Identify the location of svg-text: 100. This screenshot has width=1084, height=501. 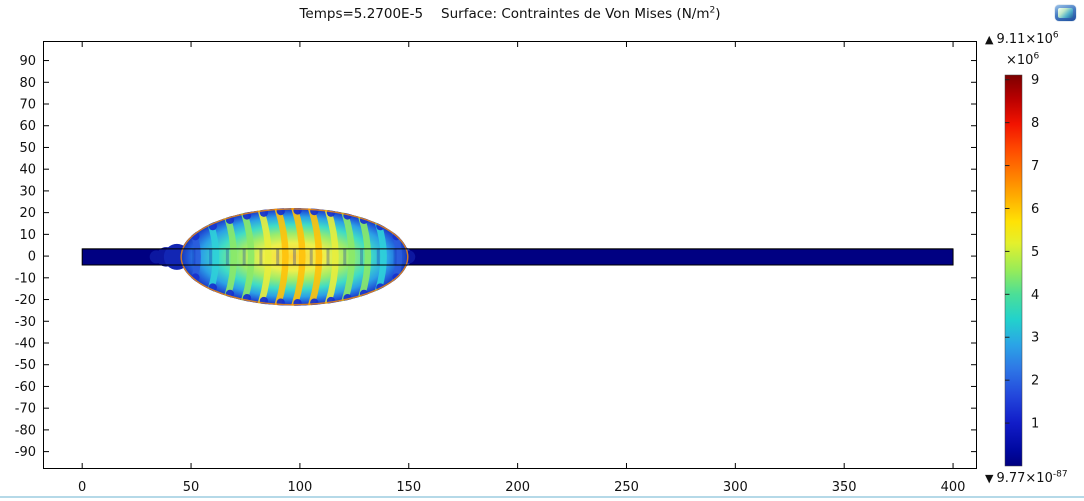
(299, 487).